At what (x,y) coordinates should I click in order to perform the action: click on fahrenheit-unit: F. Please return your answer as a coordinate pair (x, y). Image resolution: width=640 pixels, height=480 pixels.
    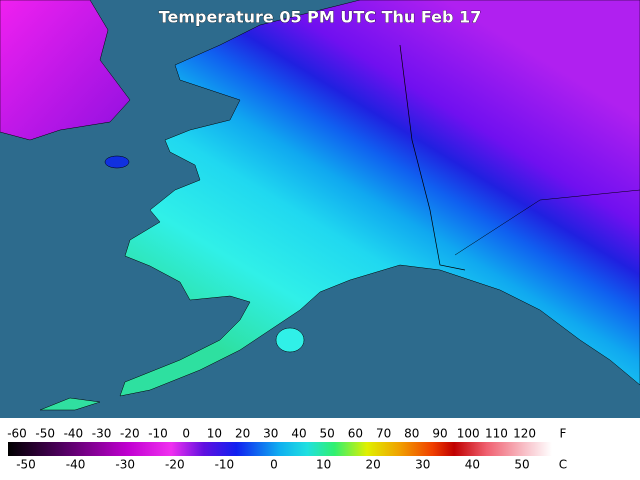
    Looking at the image, I should click on (563, 434).